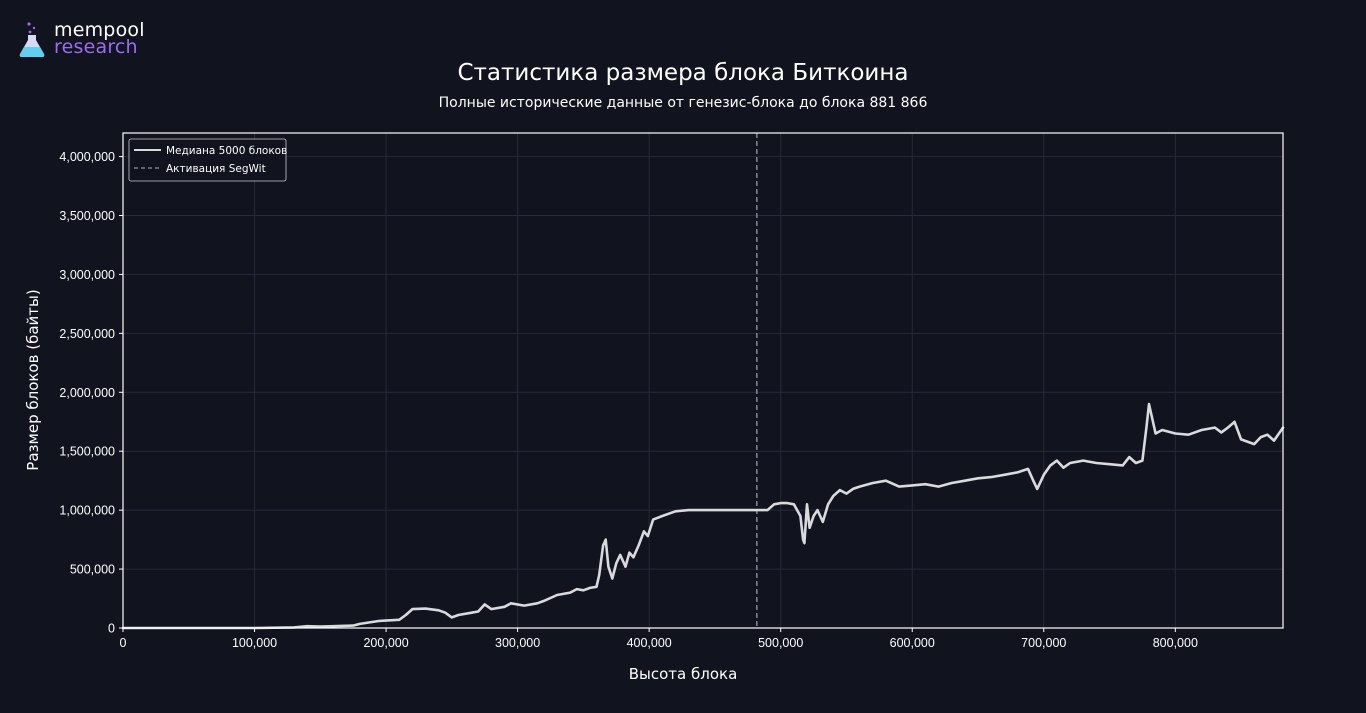 The width and height of the screenshot is (1366, 713). I want to click on x-tick-label: 600,000, so click(912, 643).